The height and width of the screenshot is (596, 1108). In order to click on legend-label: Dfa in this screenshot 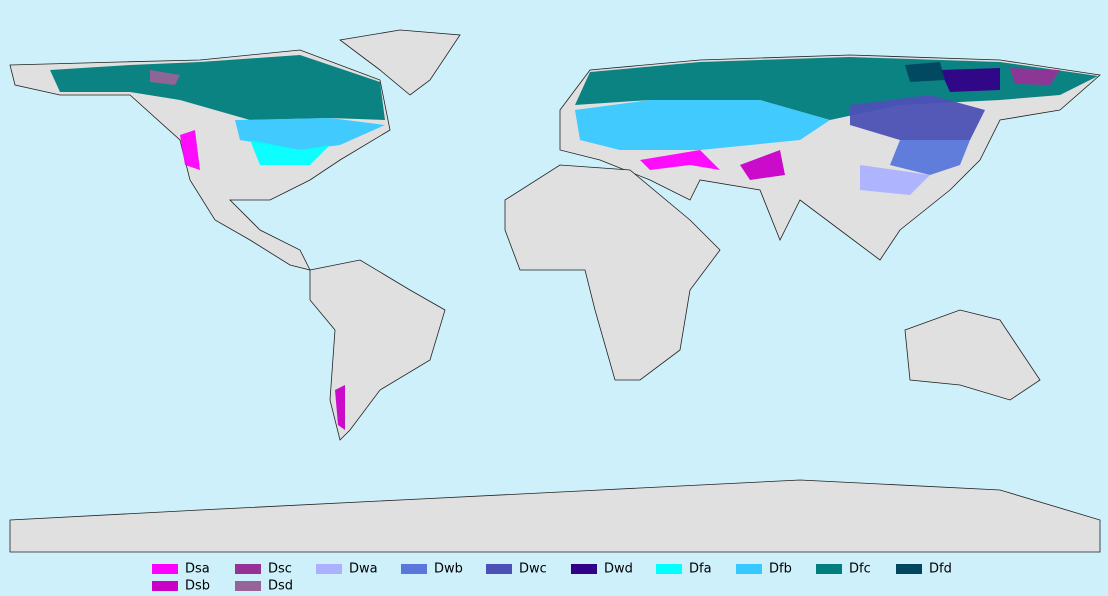, I will do `click(700, 569)`.